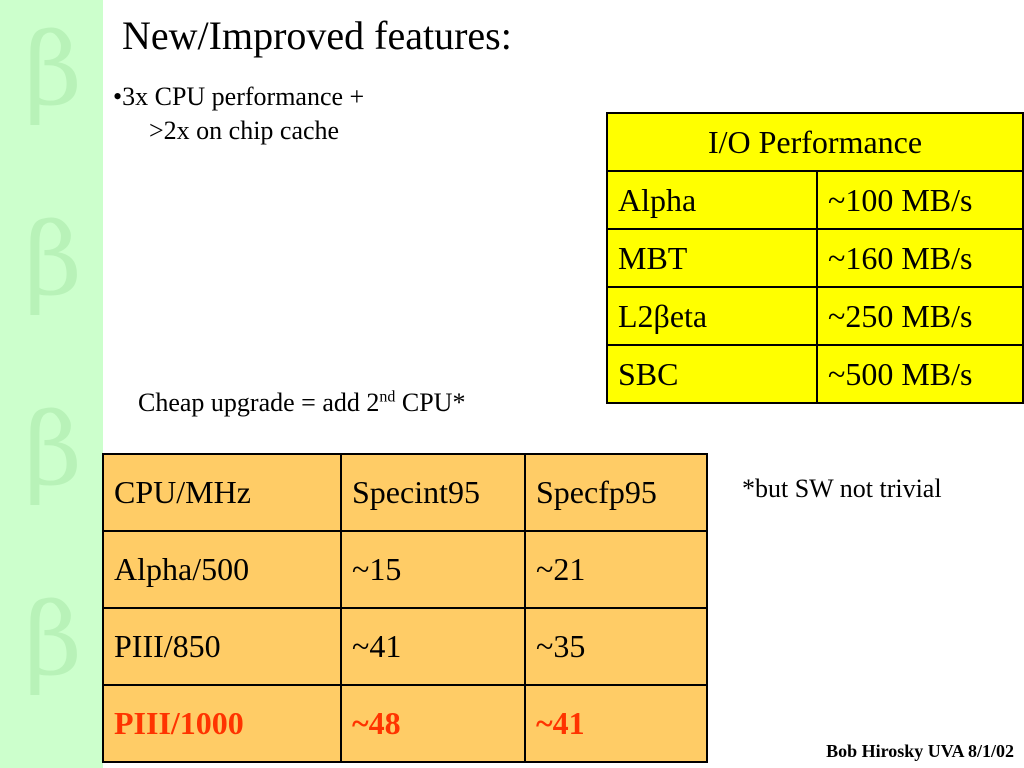 The height and width of the screenshot is (768, 1024). Describe the element at coordinates (238, 114) in the screenshot. I see `bullet-point: •3x CPU performance + >2x on chip cache` at that location.